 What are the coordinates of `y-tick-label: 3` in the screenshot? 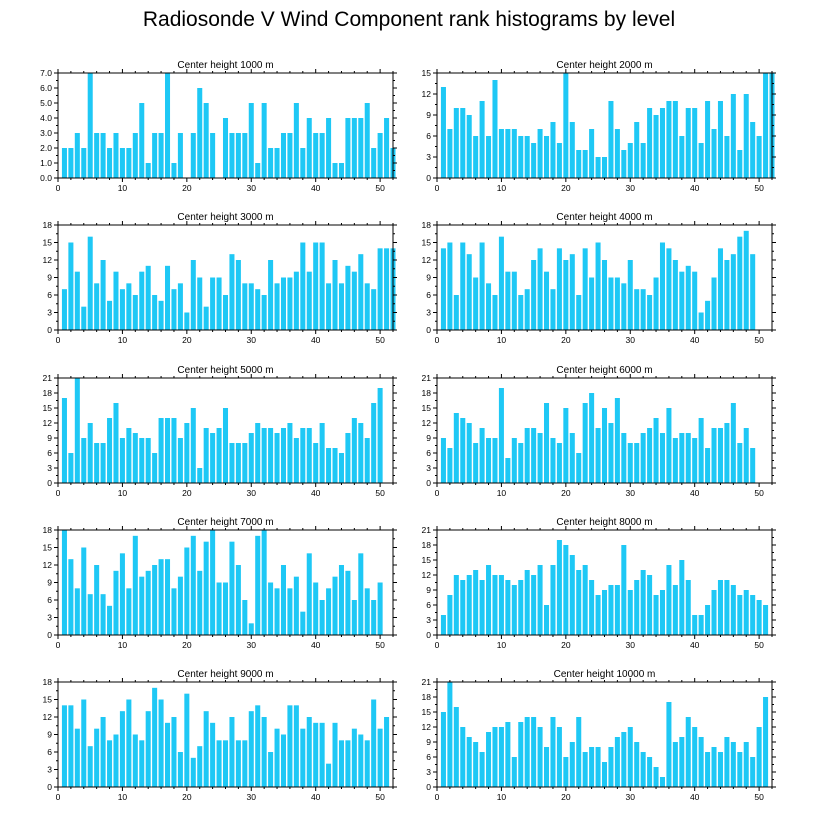 It's located at (49, 313).